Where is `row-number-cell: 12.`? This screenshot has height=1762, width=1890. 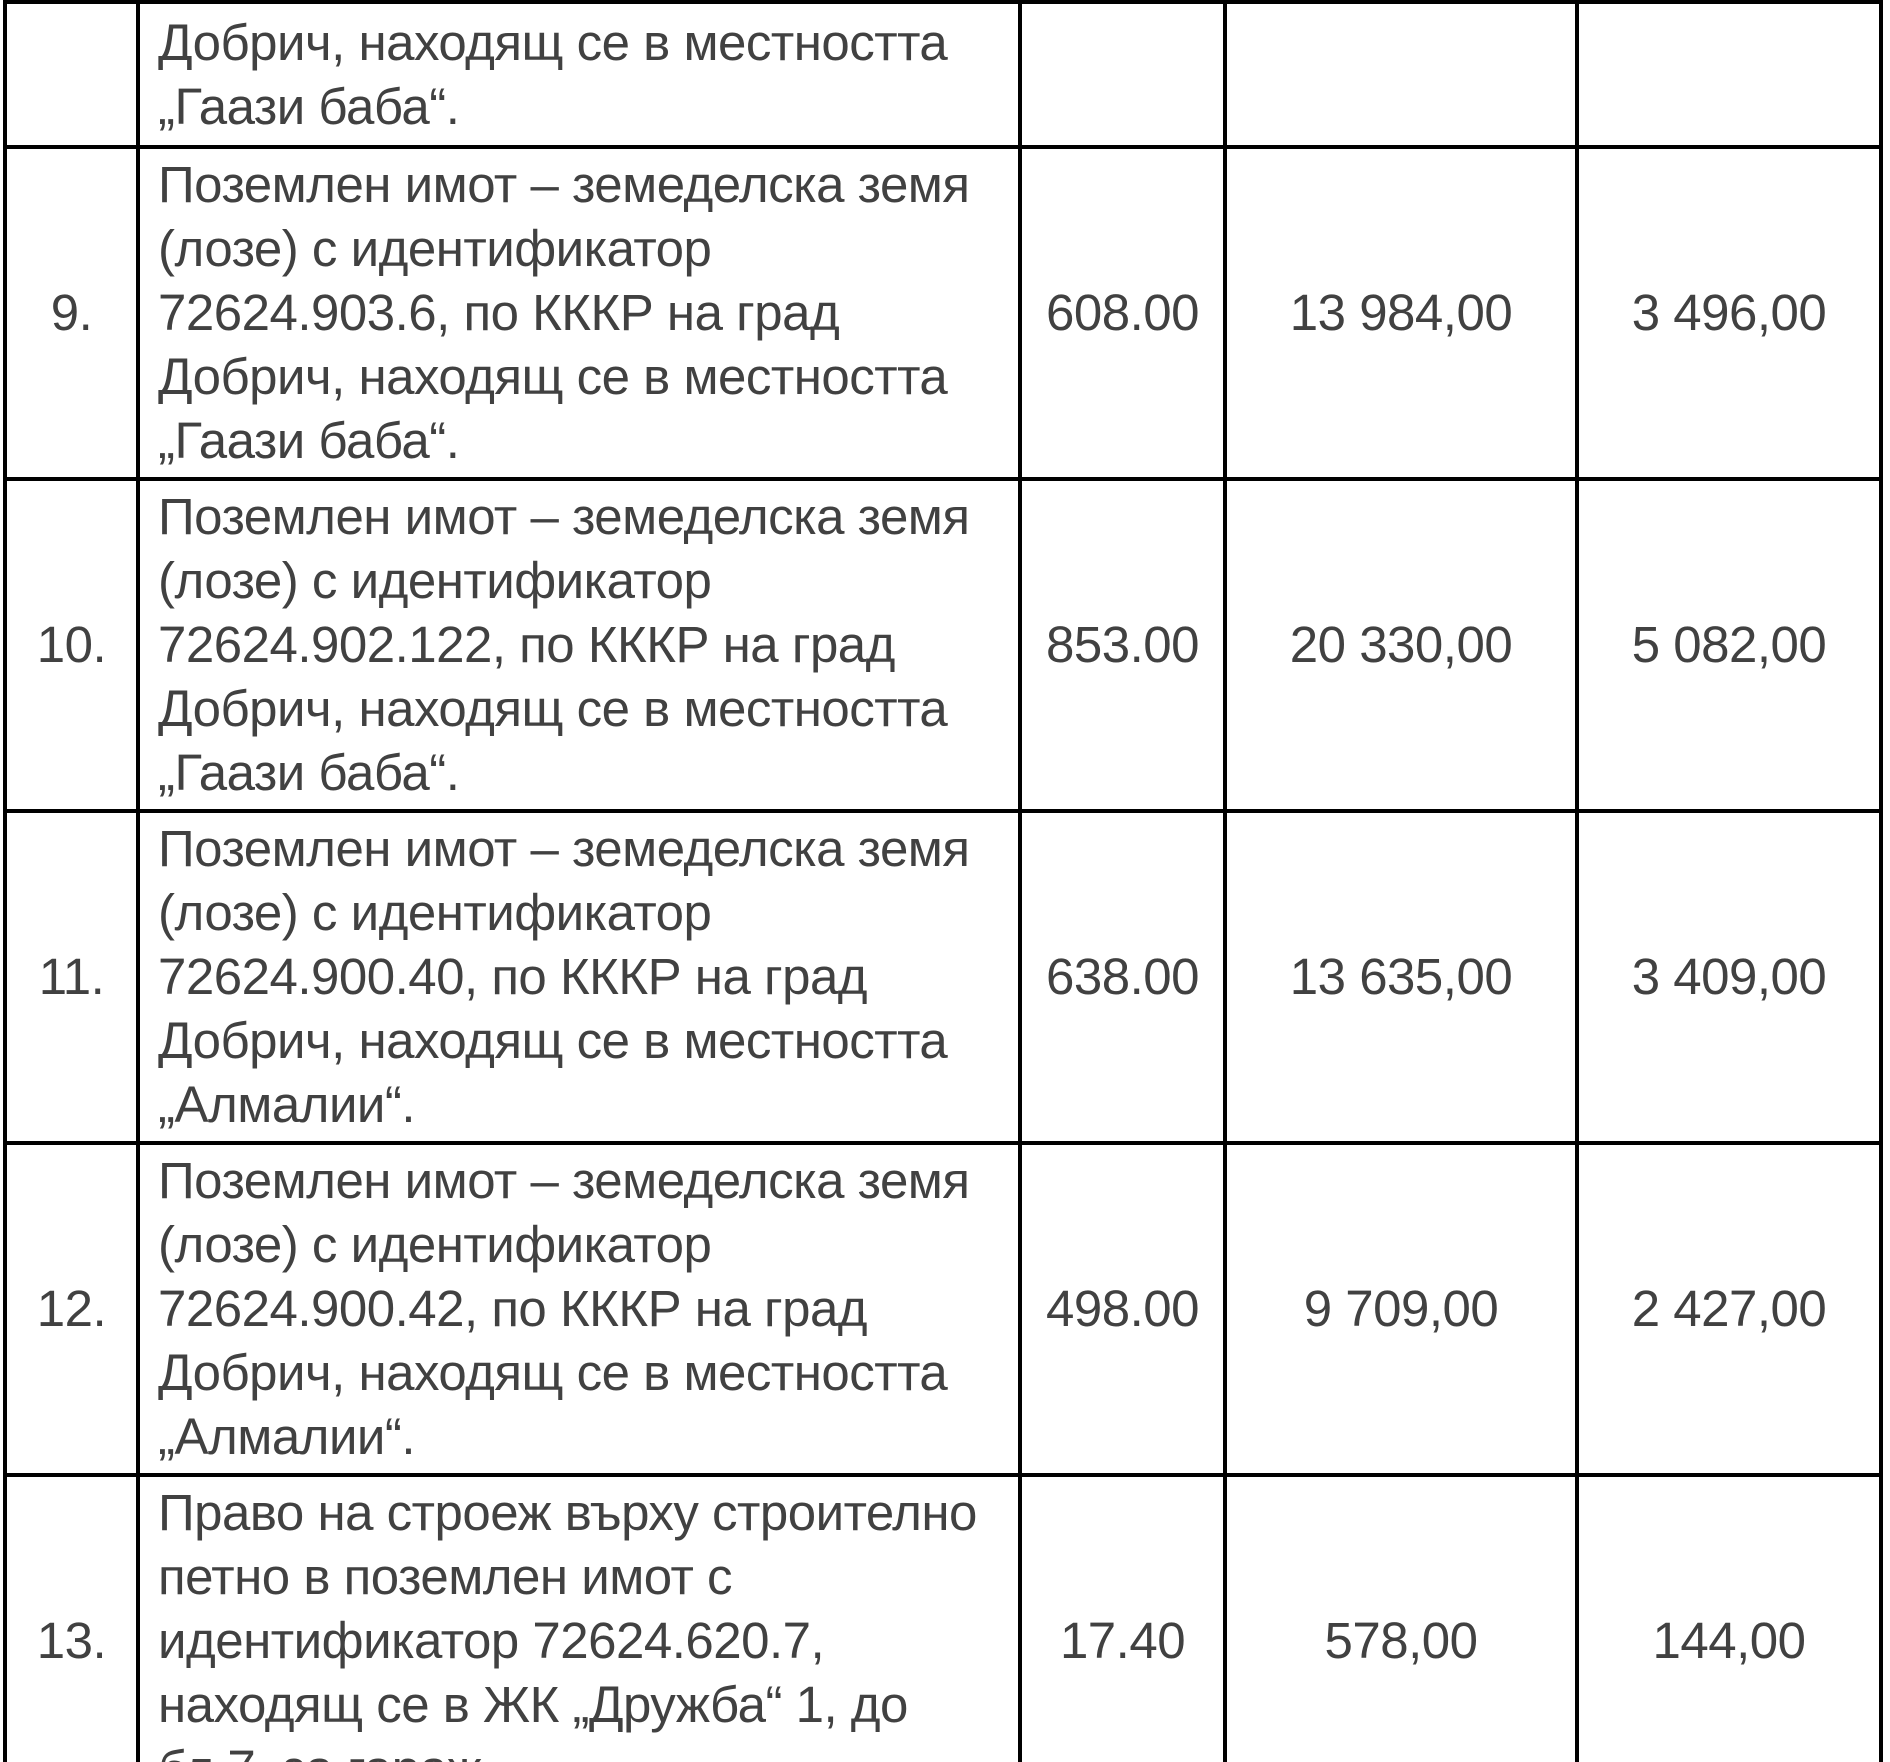 row-number-cell: 12. is located at coordinates (71, 1309).